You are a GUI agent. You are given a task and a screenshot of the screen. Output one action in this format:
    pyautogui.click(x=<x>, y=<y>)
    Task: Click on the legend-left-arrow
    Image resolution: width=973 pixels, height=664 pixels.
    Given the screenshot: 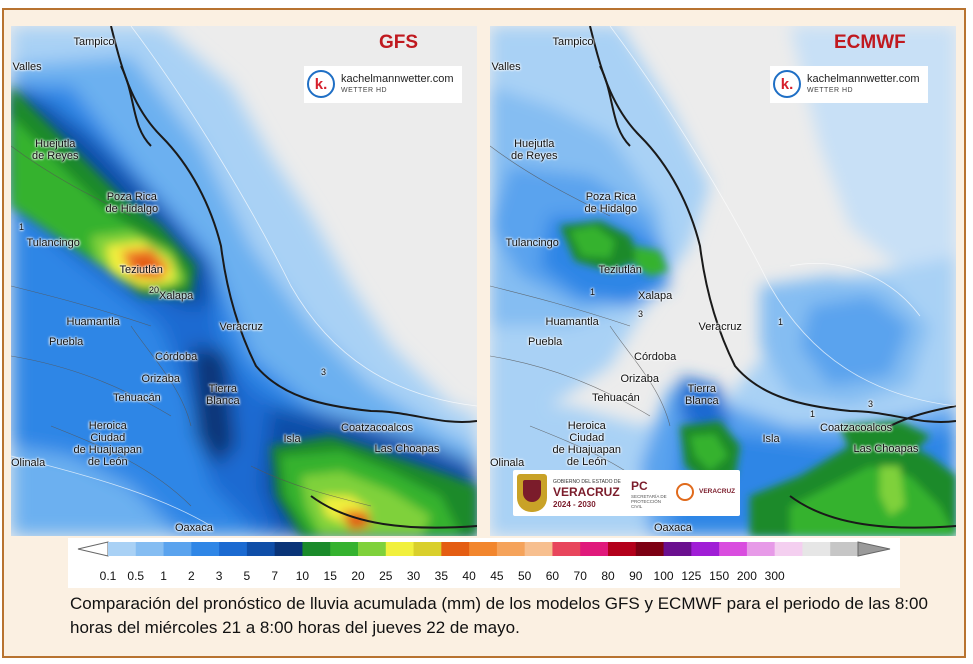 What is the action you would take?
    pyautogui.click(x=93, y=549)
    